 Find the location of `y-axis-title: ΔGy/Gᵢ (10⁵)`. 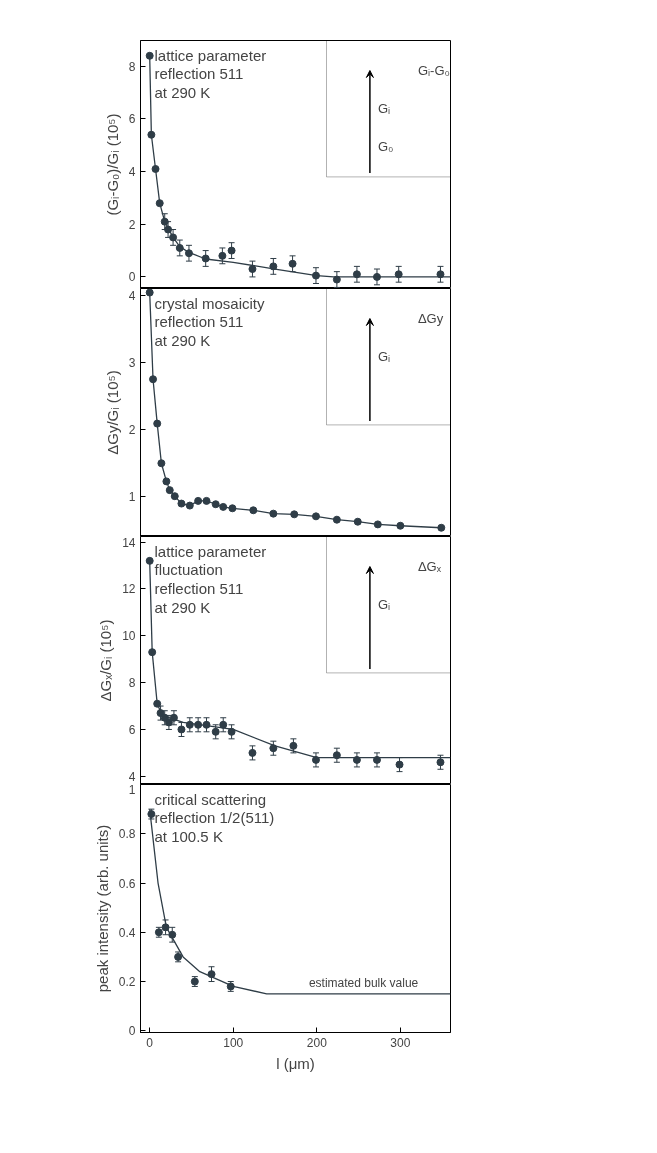

y-axis-title: ΔGy/Gᵢ (10⁵) is located at coordinates (112, 412).